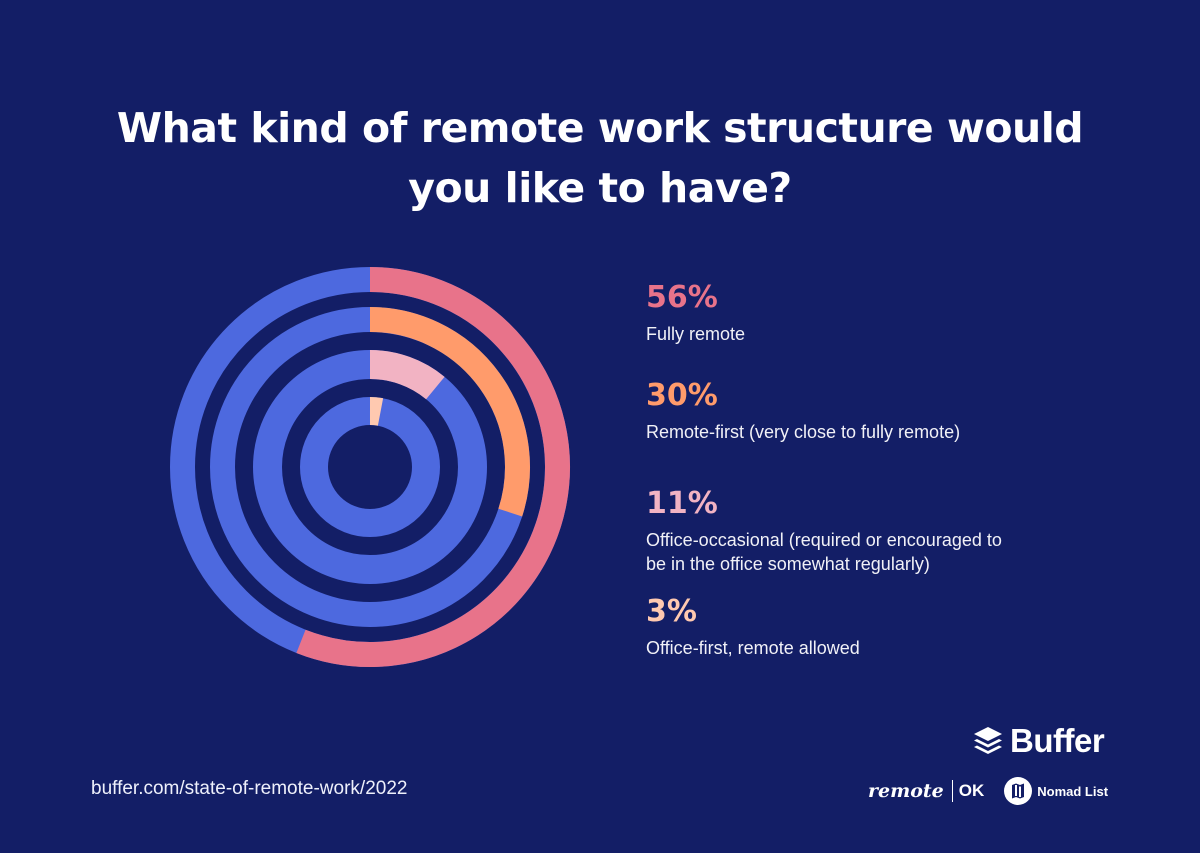 The height and width of the screenshot is (853, 1200). I want to click on nomadlist-logo: Nomad List, so click(1056, 791).